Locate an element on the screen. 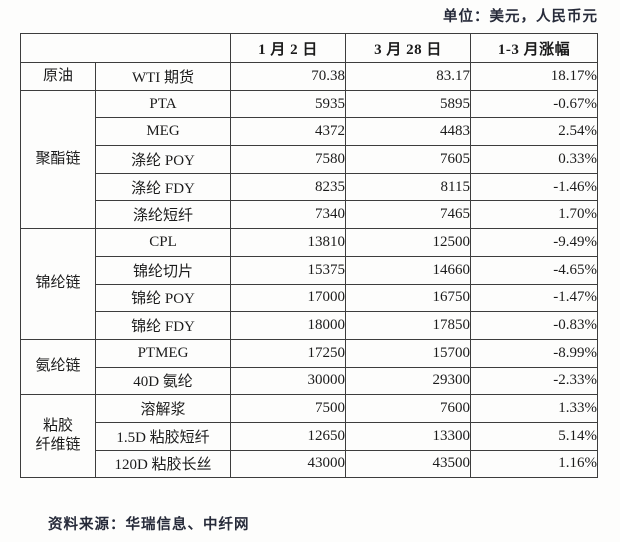  table-row: 锦纶切片 15375 14660 -4.65% is located at coordinates (309, 270).